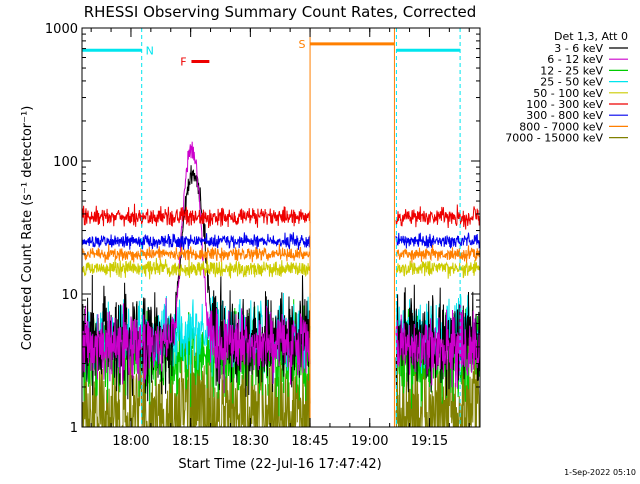 This screenshot has width=640, height=484. I want to click on x-tick-label: 18:00, so click(130, 441).